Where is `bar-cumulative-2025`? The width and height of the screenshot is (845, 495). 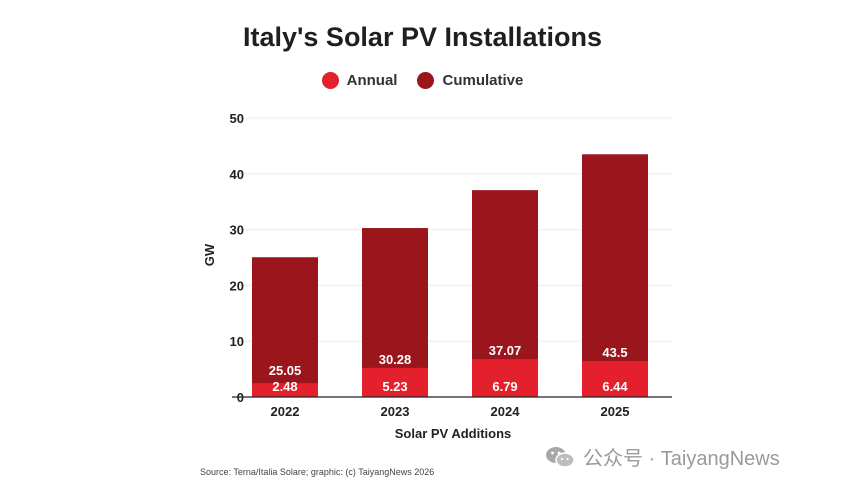 bar-cumulative-2025 is located at coordinates (615, 275).